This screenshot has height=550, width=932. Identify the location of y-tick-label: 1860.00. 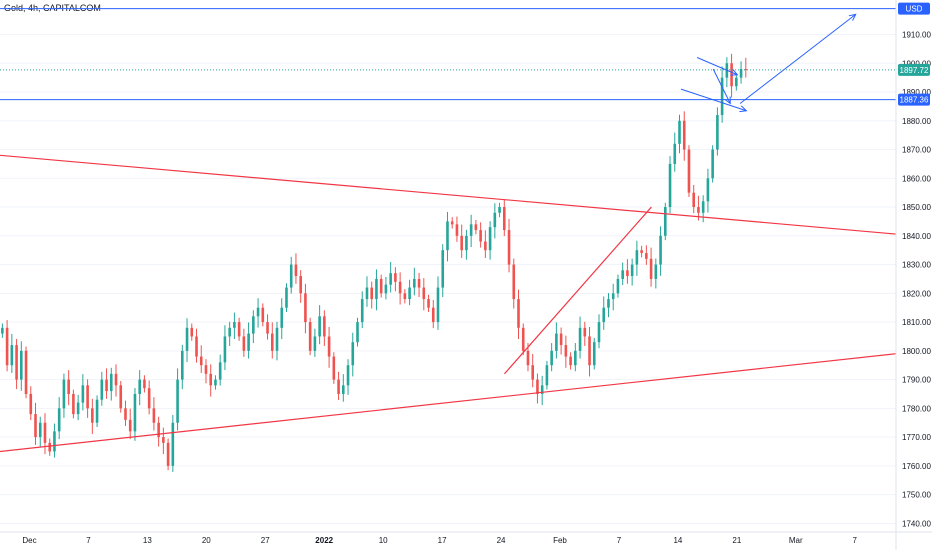
(916, 178).